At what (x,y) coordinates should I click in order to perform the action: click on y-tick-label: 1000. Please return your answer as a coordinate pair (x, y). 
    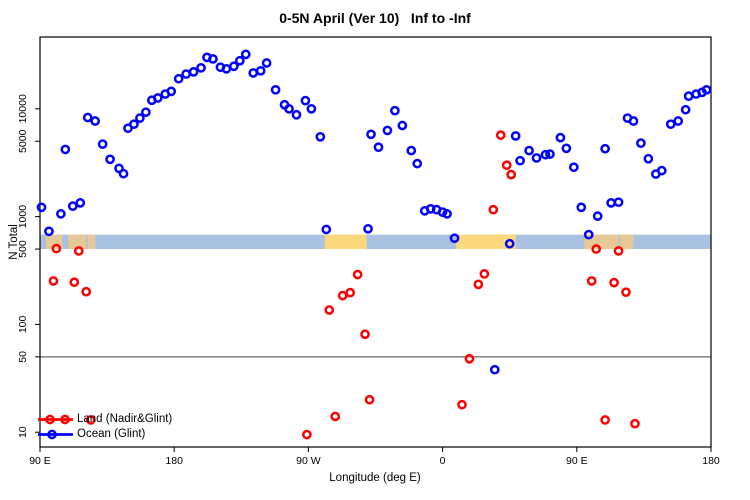
    Looking at the image, I should click on (23, 217).